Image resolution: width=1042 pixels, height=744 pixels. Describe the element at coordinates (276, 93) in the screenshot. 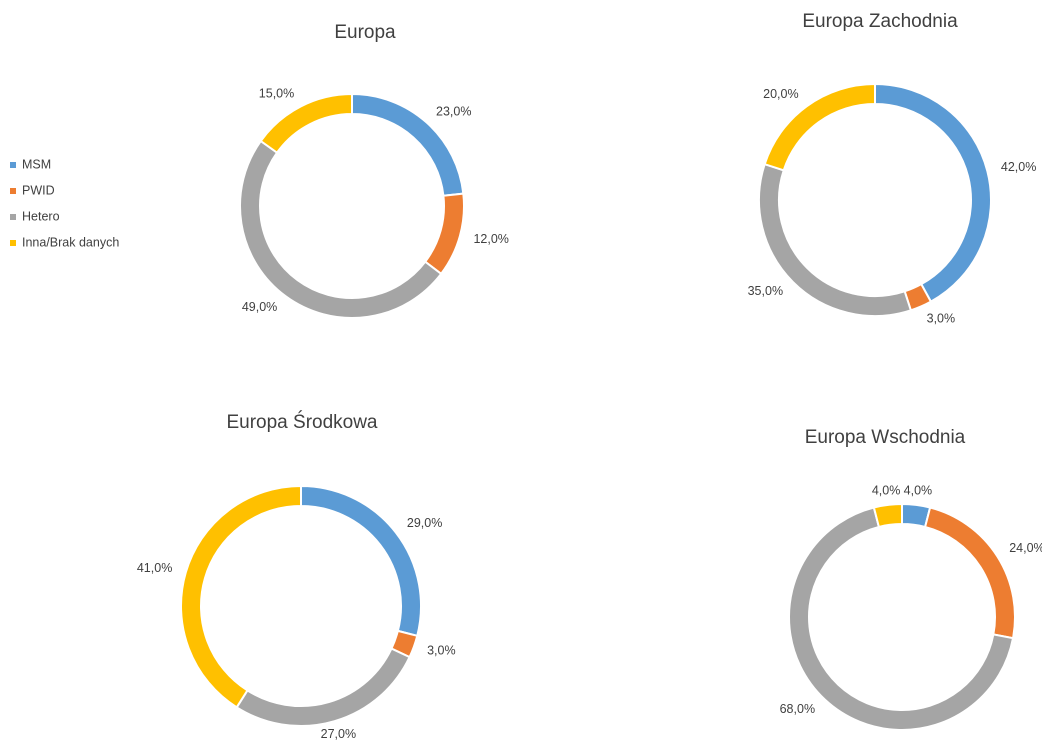

I see `data-label: 15,0%` at that location.